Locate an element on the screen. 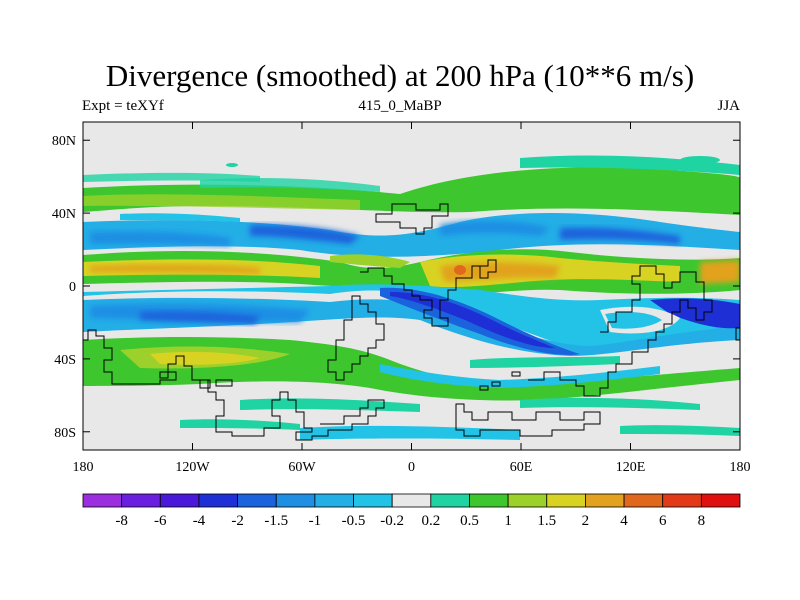 This screenshot has height=600, width=800. coastline-antarctica-east is located at coordinates (528, 420).